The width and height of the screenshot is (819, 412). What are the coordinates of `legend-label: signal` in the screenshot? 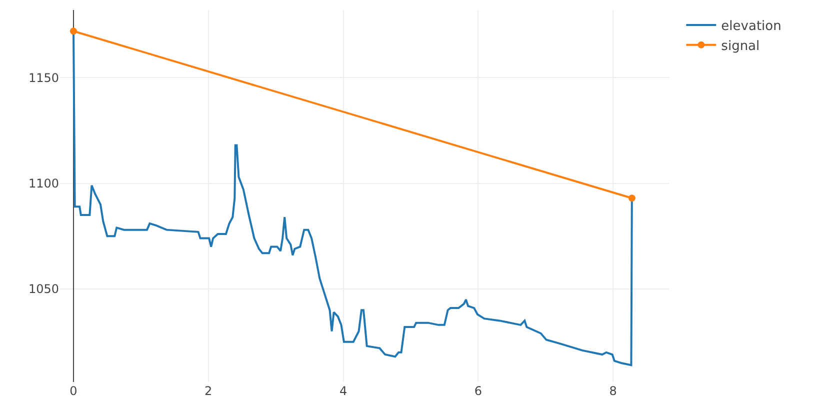 It's located at (740, 46).